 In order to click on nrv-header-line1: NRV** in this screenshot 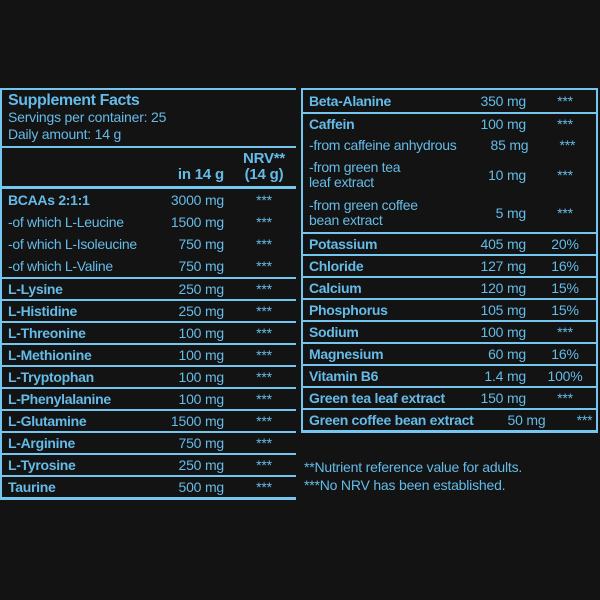, I will do `click(264, 158)`.